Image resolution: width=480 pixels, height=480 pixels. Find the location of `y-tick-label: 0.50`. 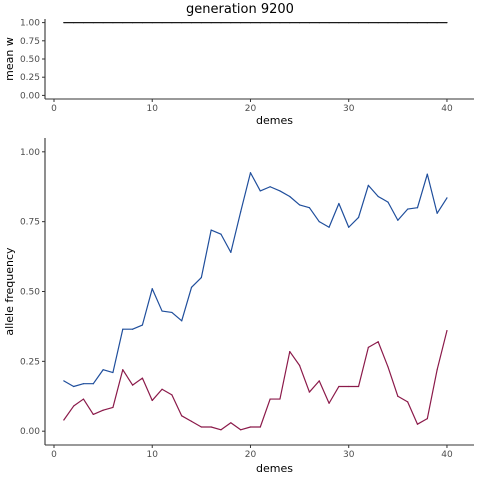

y-tick-label: 0.50 is located at coordinates (30, 293).